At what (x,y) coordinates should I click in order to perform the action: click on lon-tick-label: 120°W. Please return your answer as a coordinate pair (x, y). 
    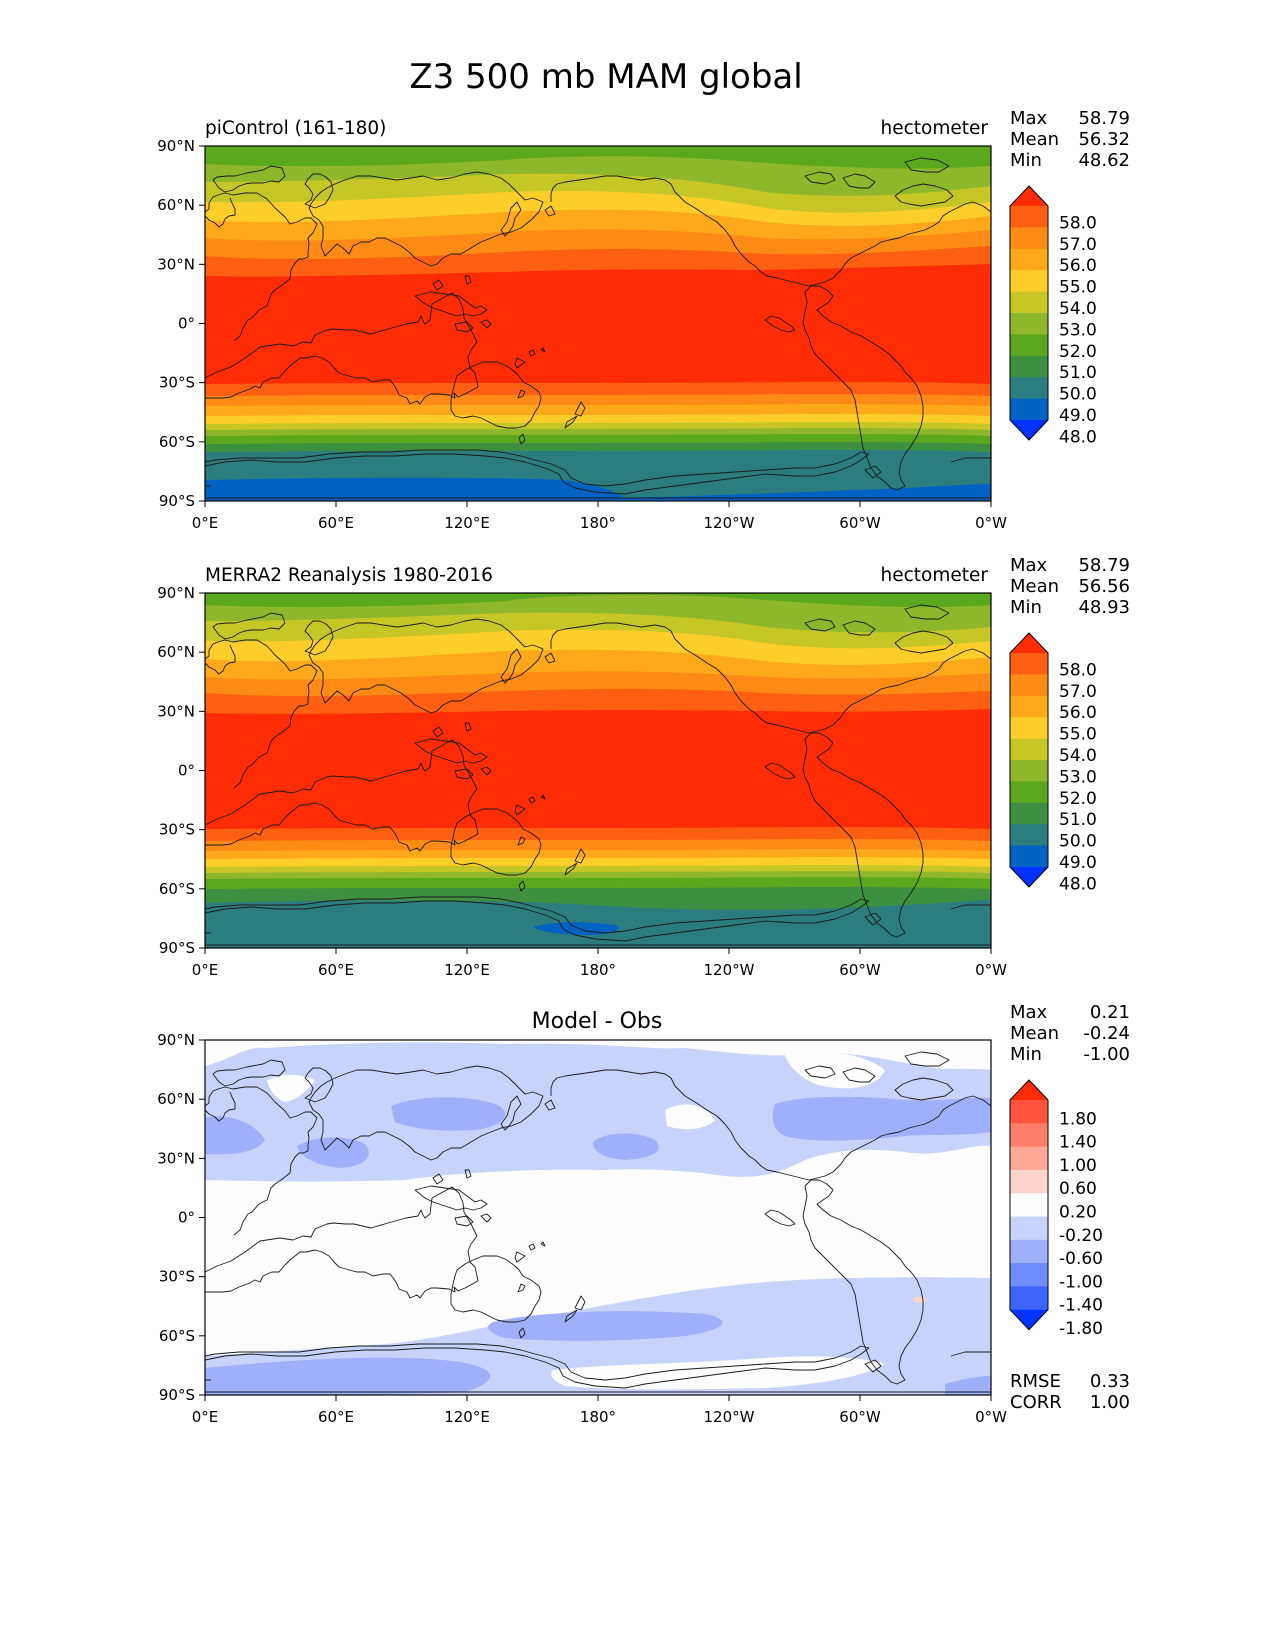
    Looking at the image, I should click on (729, 970).